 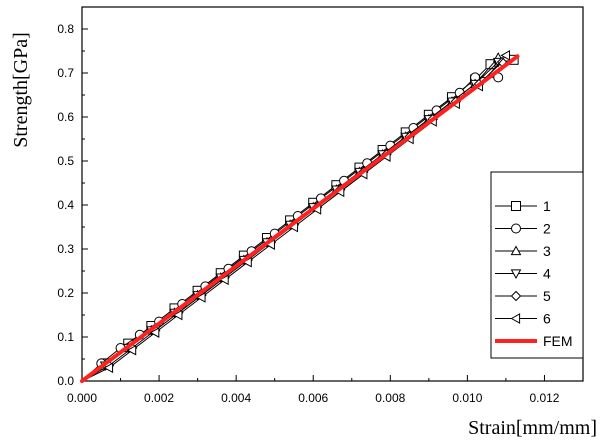 What do you see at coordinates (547, 296) in the screenshot?
I see `legend-label: 5` at bounding box center [547, 296].